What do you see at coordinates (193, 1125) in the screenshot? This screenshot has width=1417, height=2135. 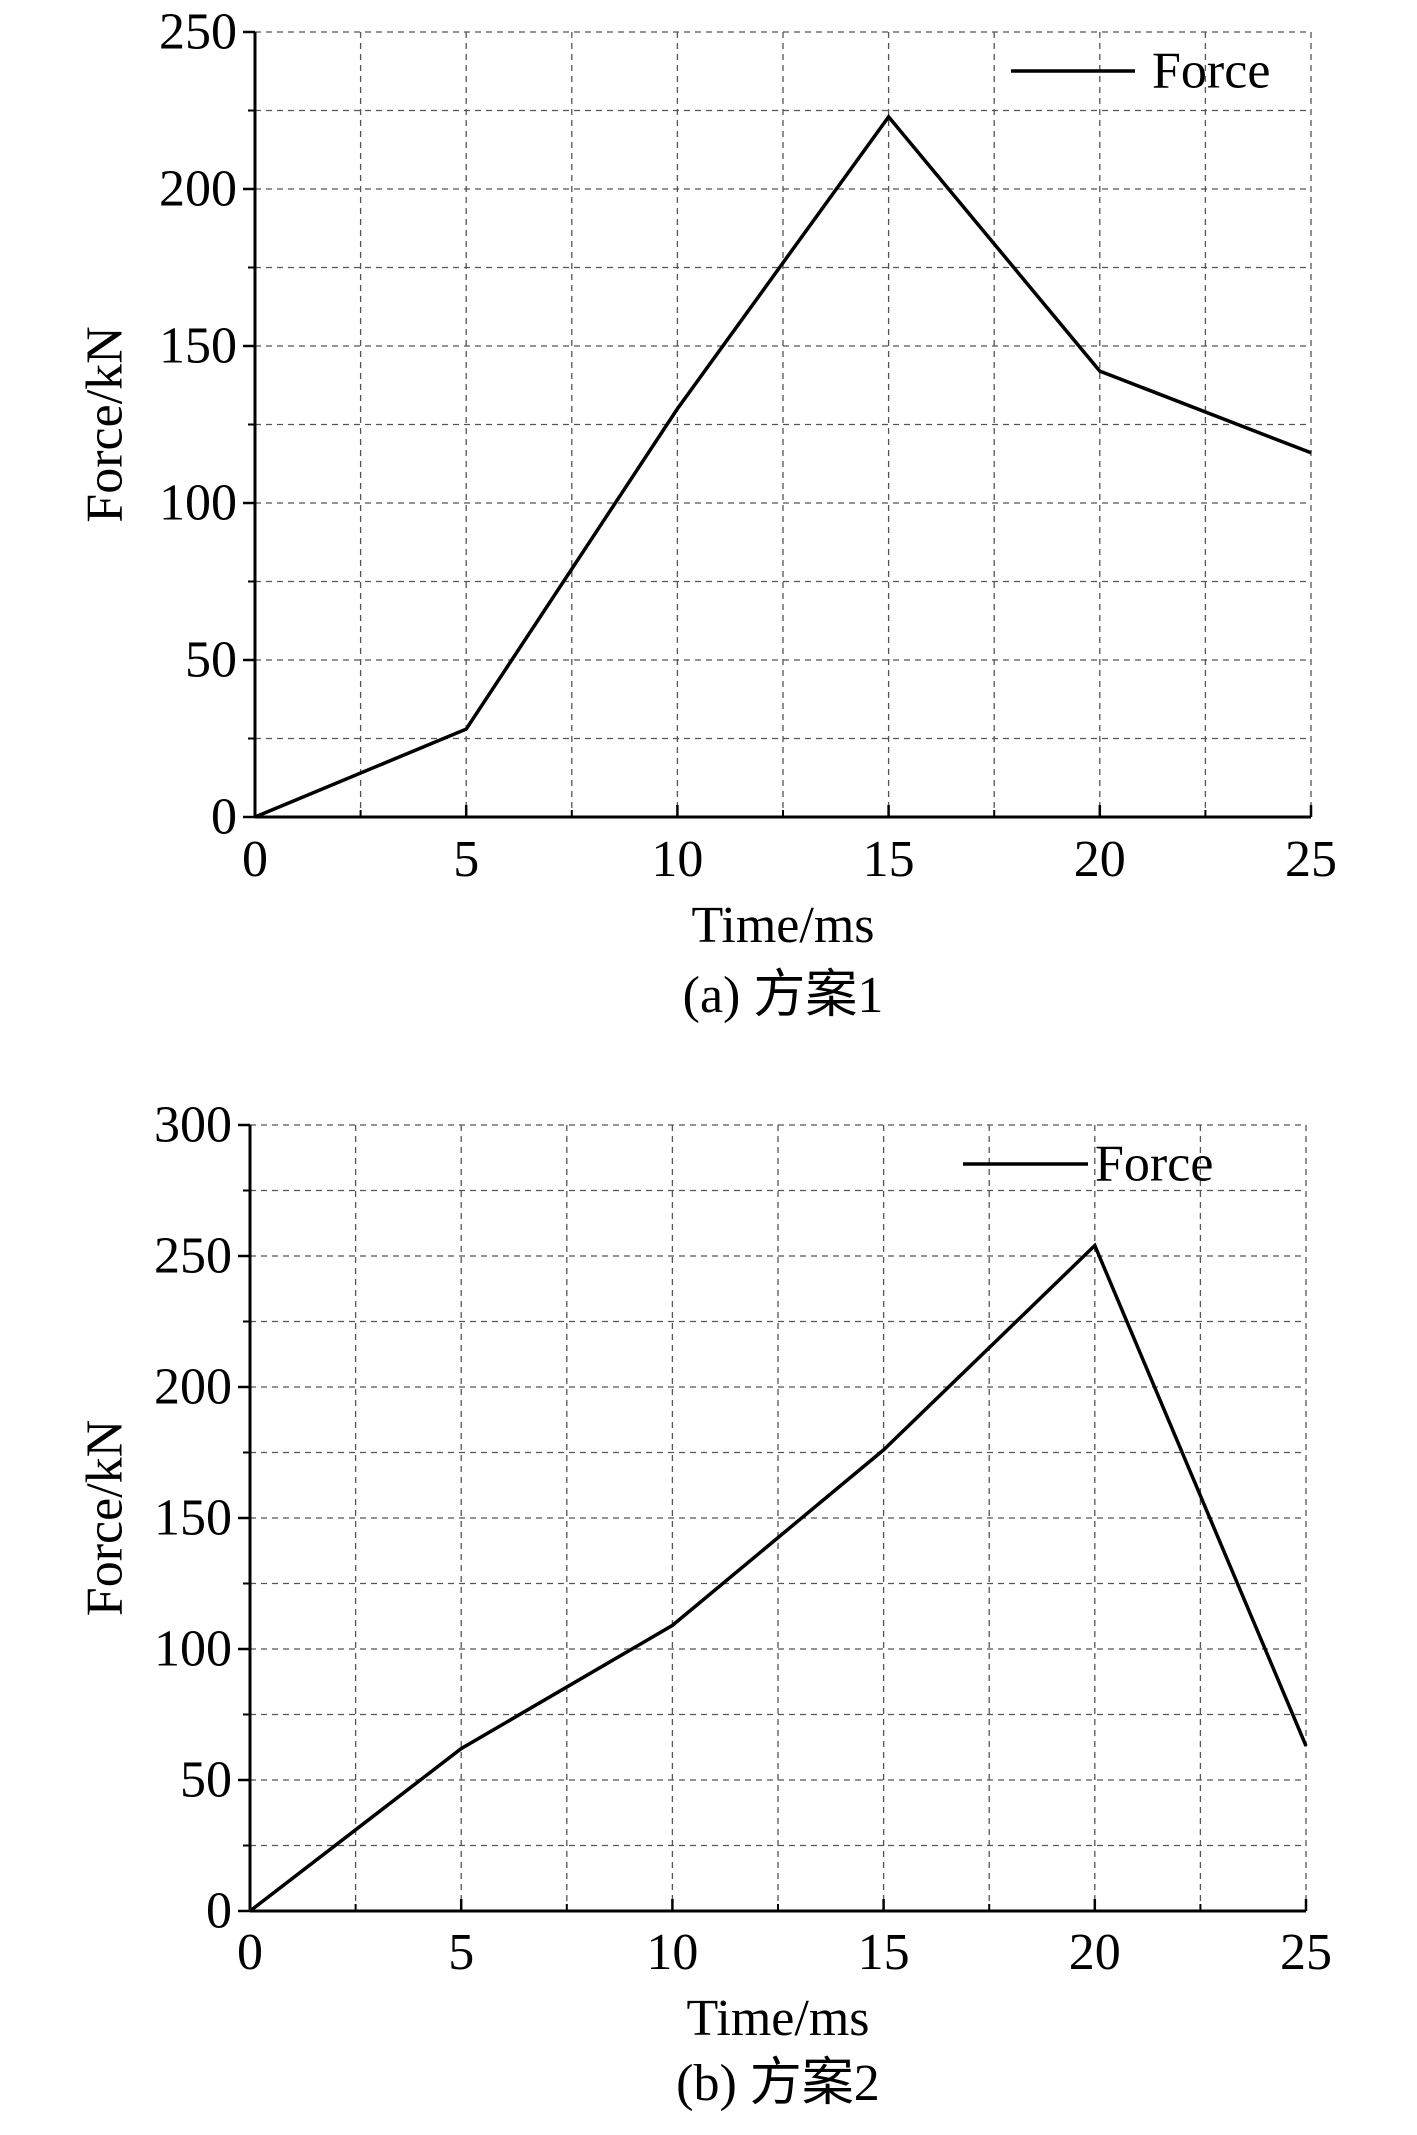 I see `y-tick-label: 300` at bounding box center [193, 1125].